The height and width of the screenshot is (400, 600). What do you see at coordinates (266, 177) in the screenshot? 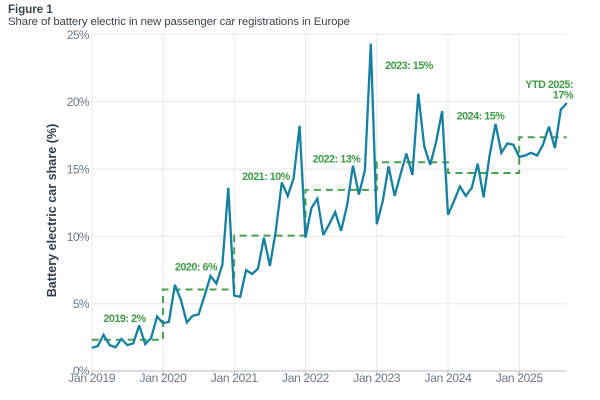
I see `svg-text: 2021: 10%` at bounding box center [266, 177].